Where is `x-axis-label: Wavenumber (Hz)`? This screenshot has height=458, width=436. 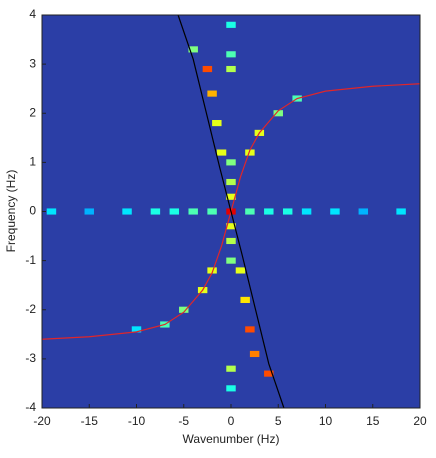 x-axis-label: Wavenumber (Hz) is located at coordinates (231, 439).